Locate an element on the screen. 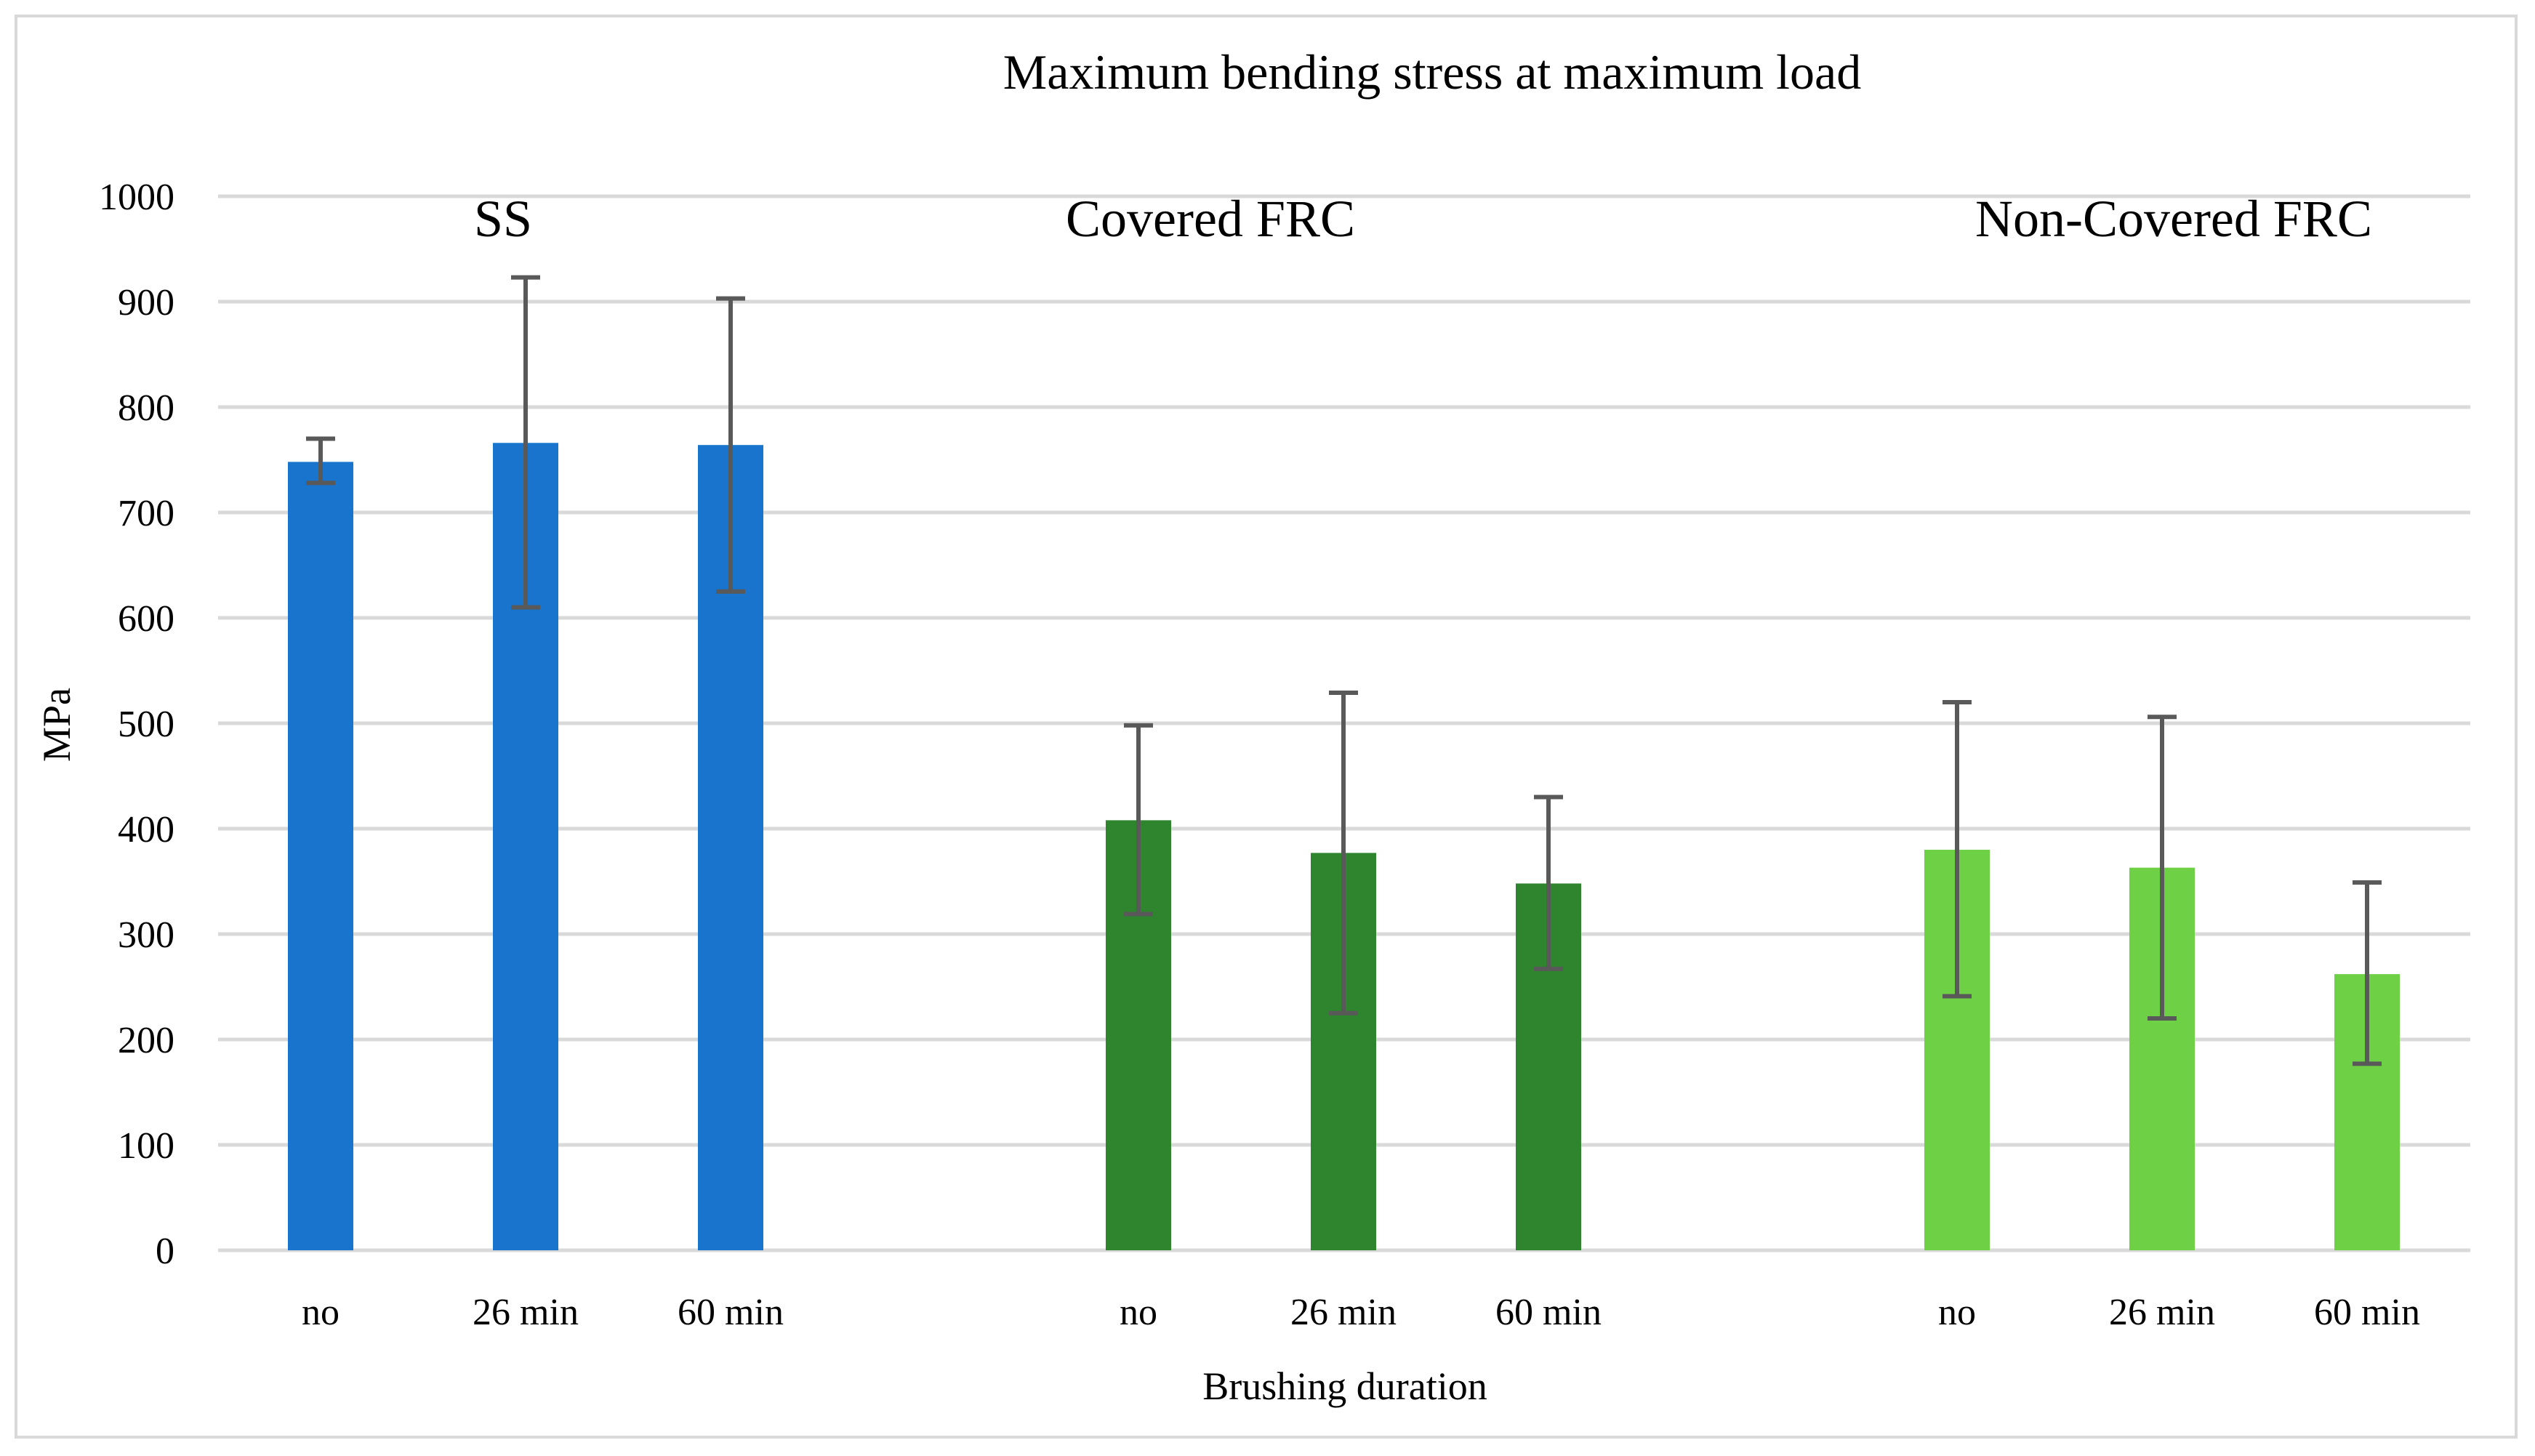 The width and height of the screenshot is (2535, 1456). group-label: SS is located at coordinates (503, 219).